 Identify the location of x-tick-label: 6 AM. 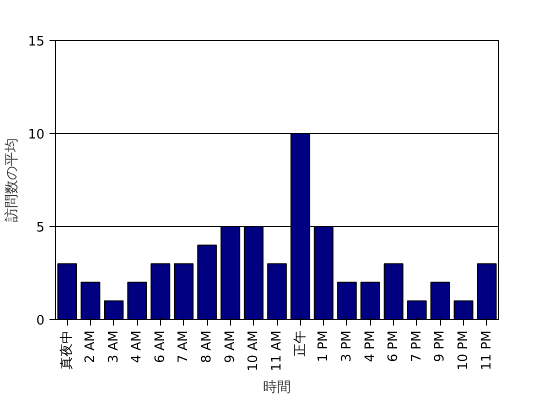
(160, 347).